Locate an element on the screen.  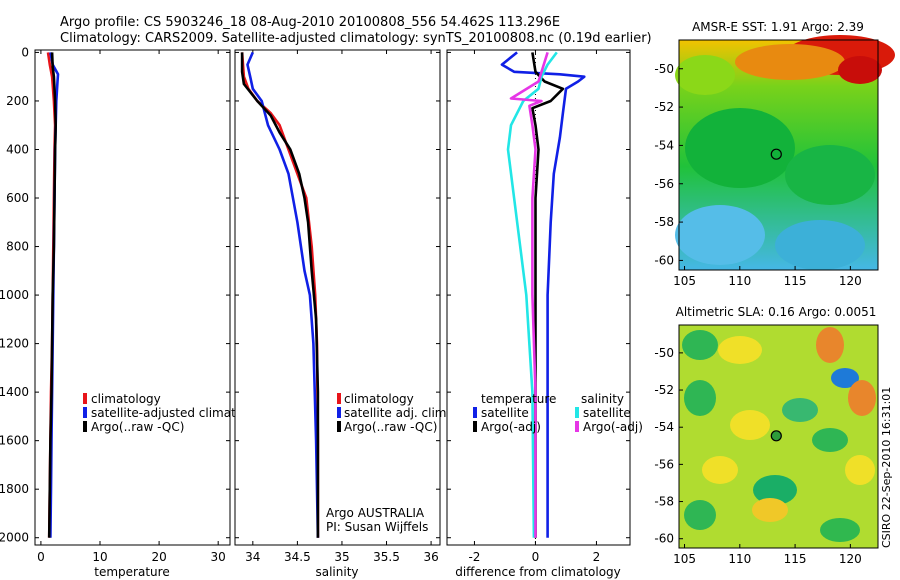
x-tick-label: 30 is located at coordinates (218, 557).